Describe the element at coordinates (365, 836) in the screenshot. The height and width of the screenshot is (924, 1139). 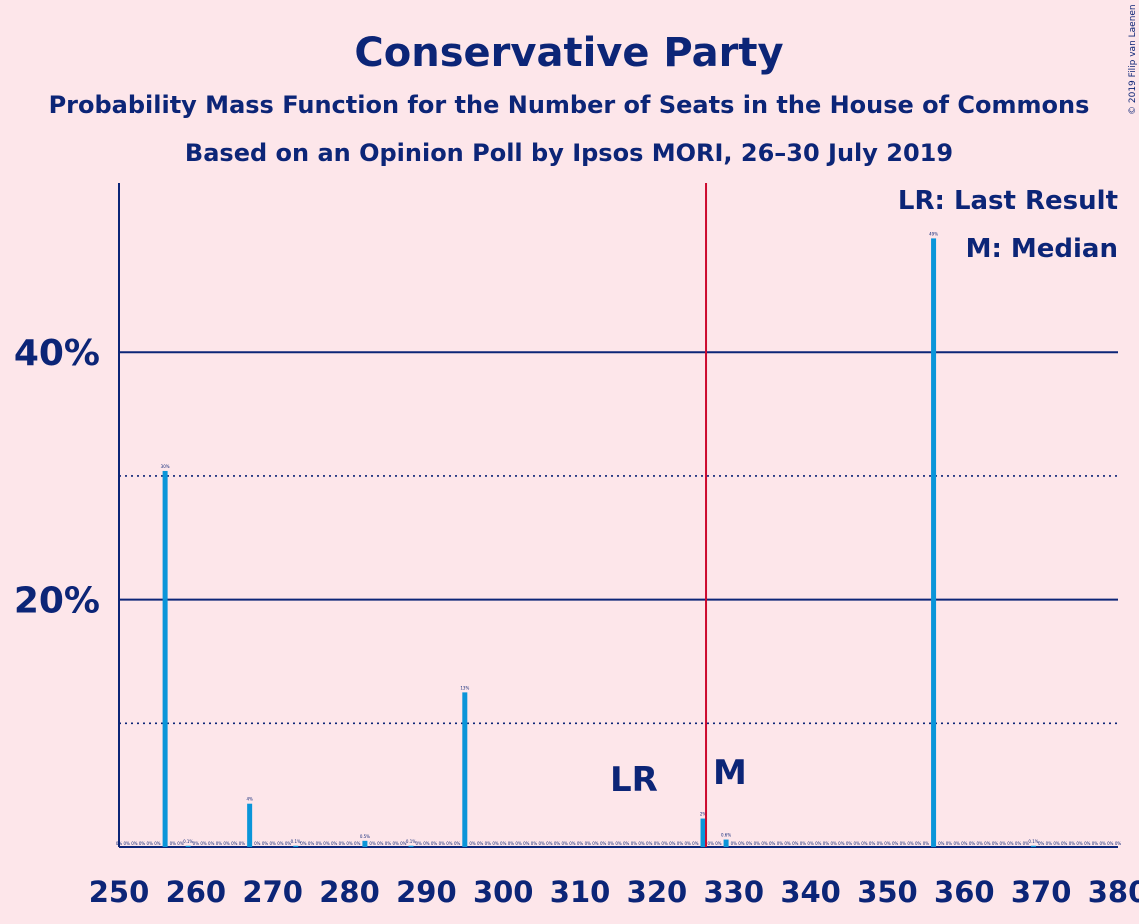
I see `bar-label-282: 0.5%` at that location.